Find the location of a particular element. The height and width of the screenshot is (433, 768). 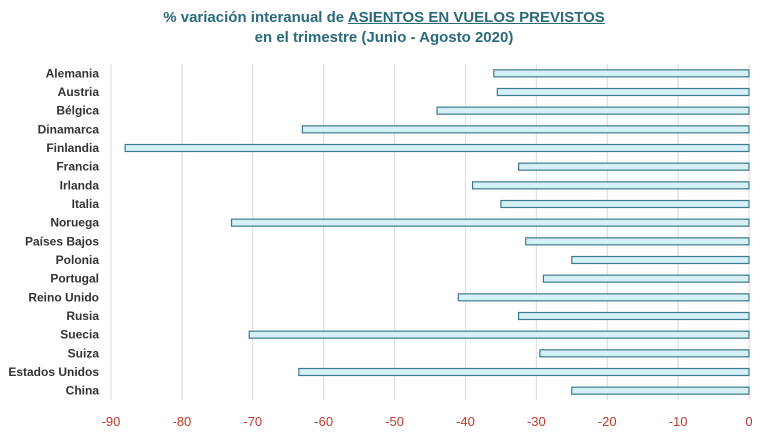

category-label: Bélgica is located at coordinates (77, 111).